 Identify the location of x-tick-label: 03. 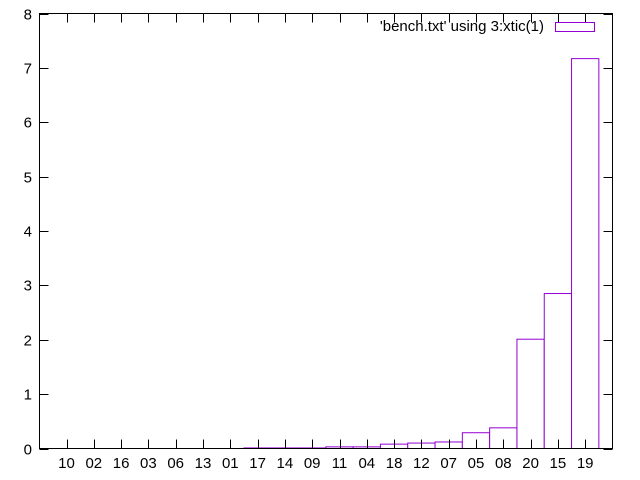
(148, 463).